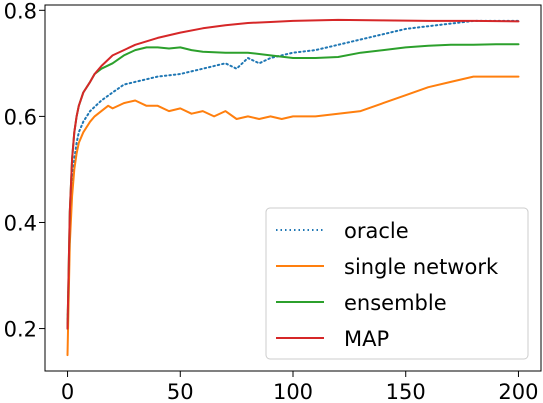  What do you see at coordinates (406, 391) in the screenshot?
I see `x-tick-label: 150` at bounding box center [406, 391].